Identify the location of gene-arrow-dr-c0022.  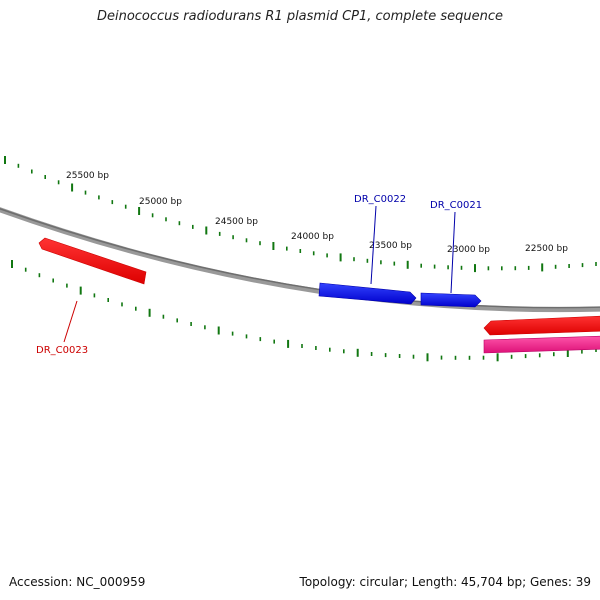
(367, 293).